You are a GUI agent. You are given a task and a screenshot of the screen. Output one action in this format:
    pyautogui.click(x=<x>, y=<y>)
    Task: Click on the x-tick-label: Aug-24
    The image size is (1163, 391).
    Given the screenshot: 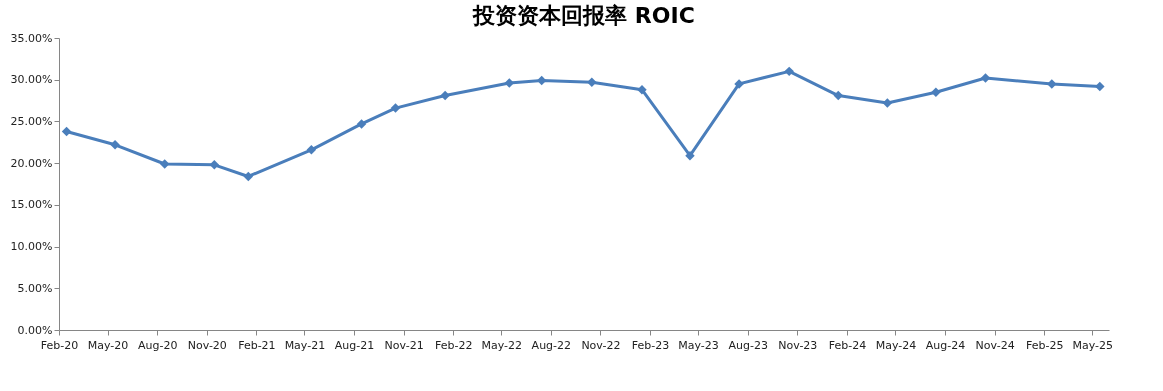 What is the action you would take?
    pyautogui.click(x=945, y=345)
    